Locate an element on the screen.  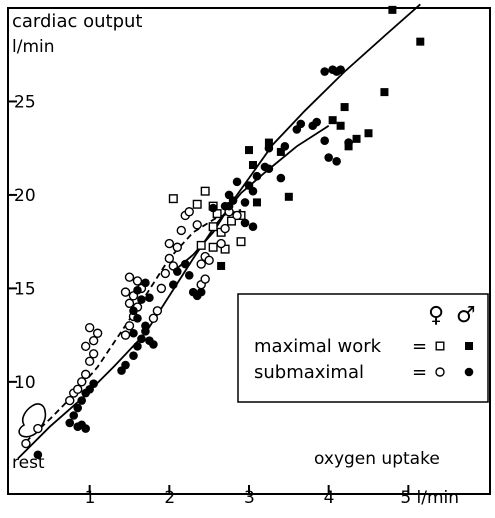
x-tick-label: 1 is located at coordinates (90, 498).